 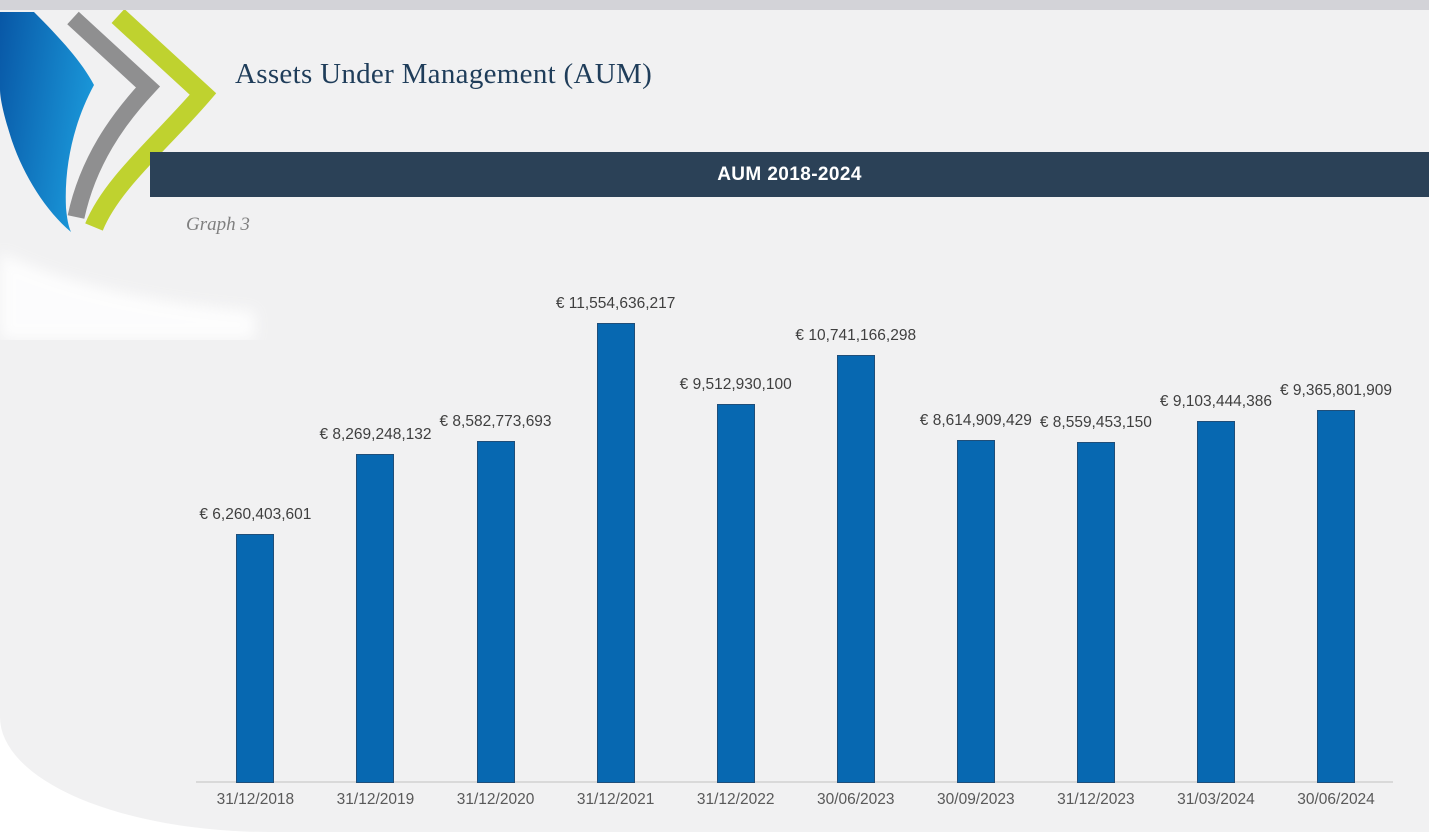 I want to click on bar-30-09-2023, so click(x=975, y=611).